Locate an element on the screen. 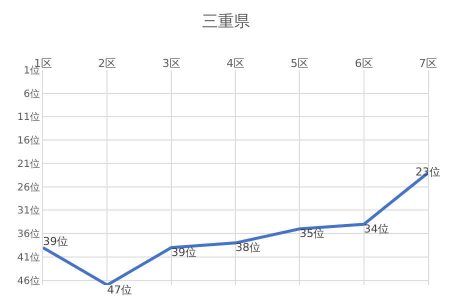 The image size is (452, 302). x-tick-label: 3区 is located at coordinates (171, 63).